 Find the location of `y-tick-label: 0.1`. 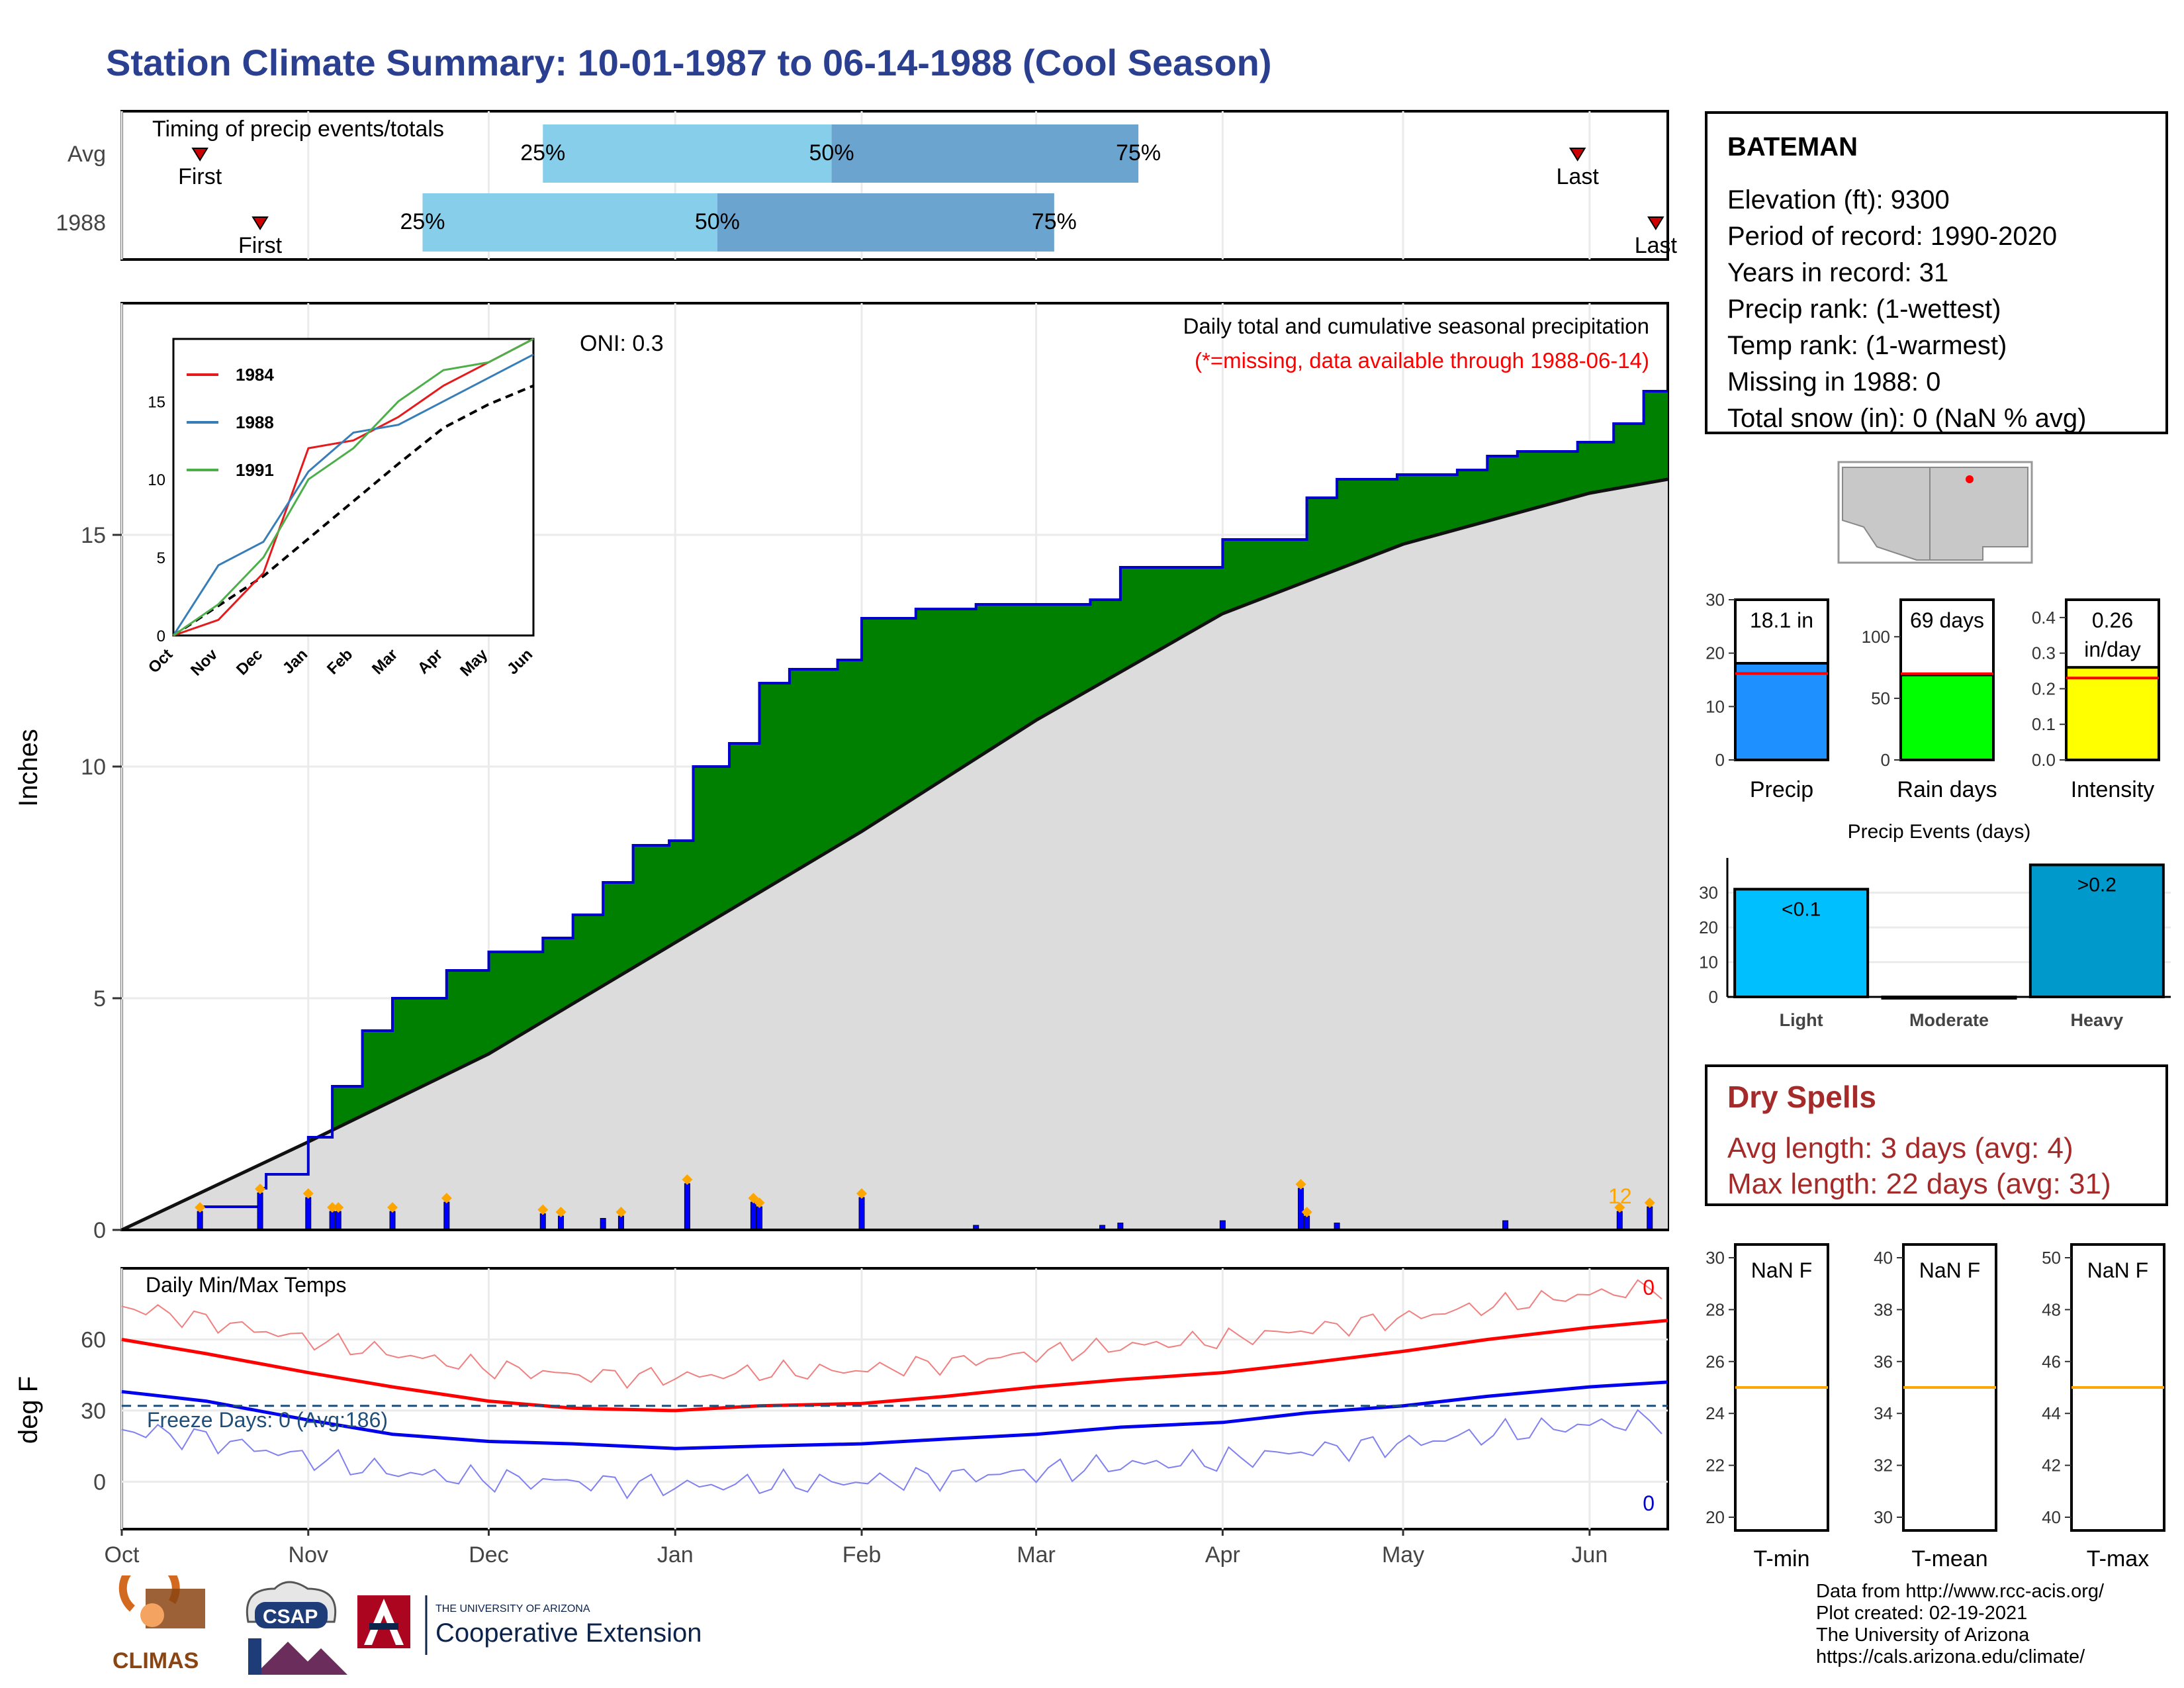

y-tick-label: 0.1 is located at coordinates (2044, 724).